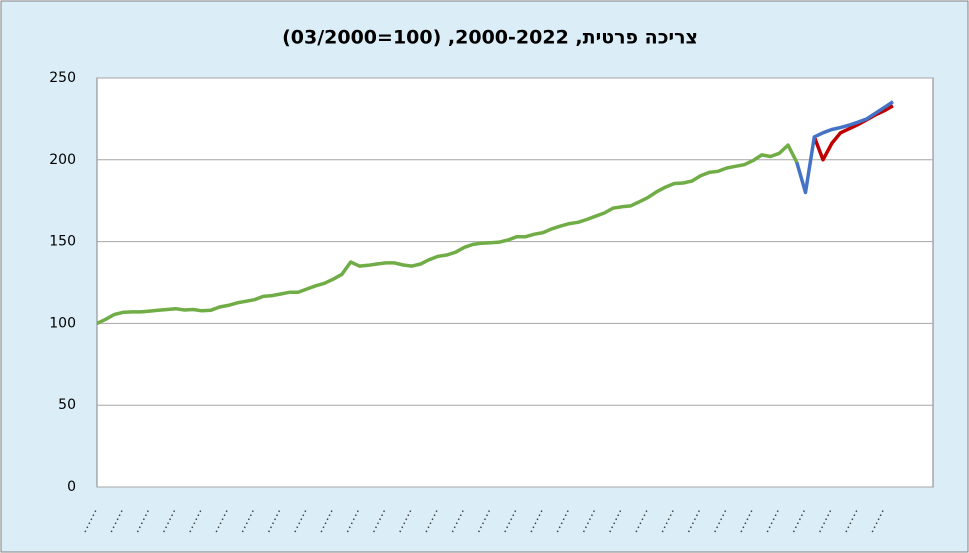 Image resolution: width=969 pixels, height=553 pixels. Describe the element at coordinates (490, 38) in the screenshot. I see `chart-title: צריכה פרטית, 2000-2022, (100=03/2000)` at that location.